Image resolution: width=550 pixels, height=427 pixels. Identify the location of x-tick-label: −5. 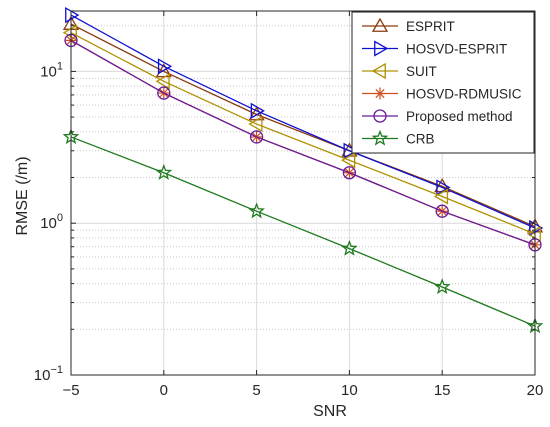
(70, 390).